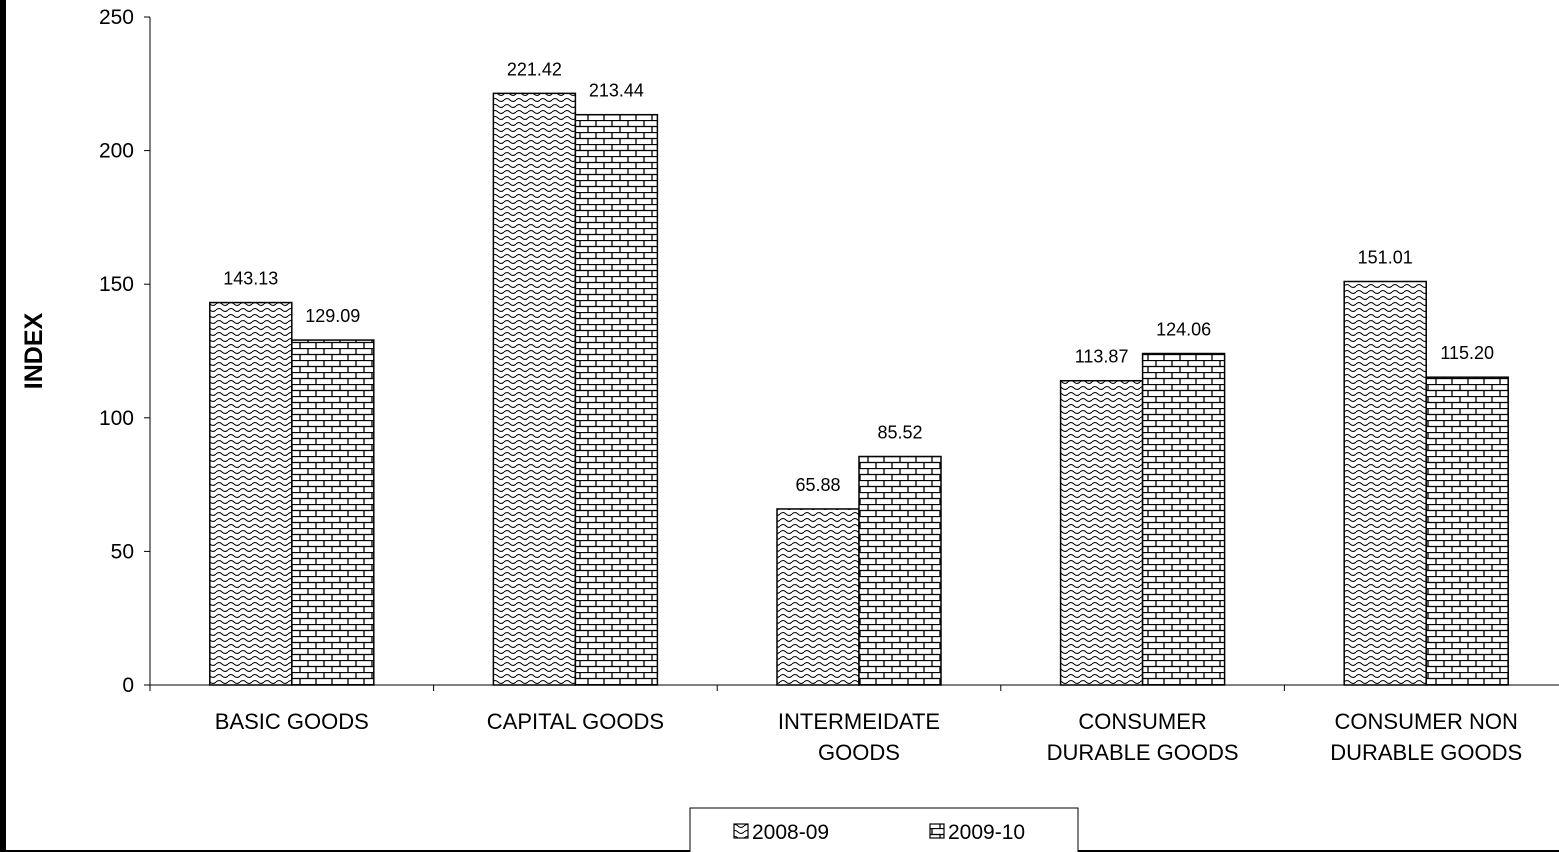  I want to click on data-label-2008-09-2: 65.88, so click(817, 485).